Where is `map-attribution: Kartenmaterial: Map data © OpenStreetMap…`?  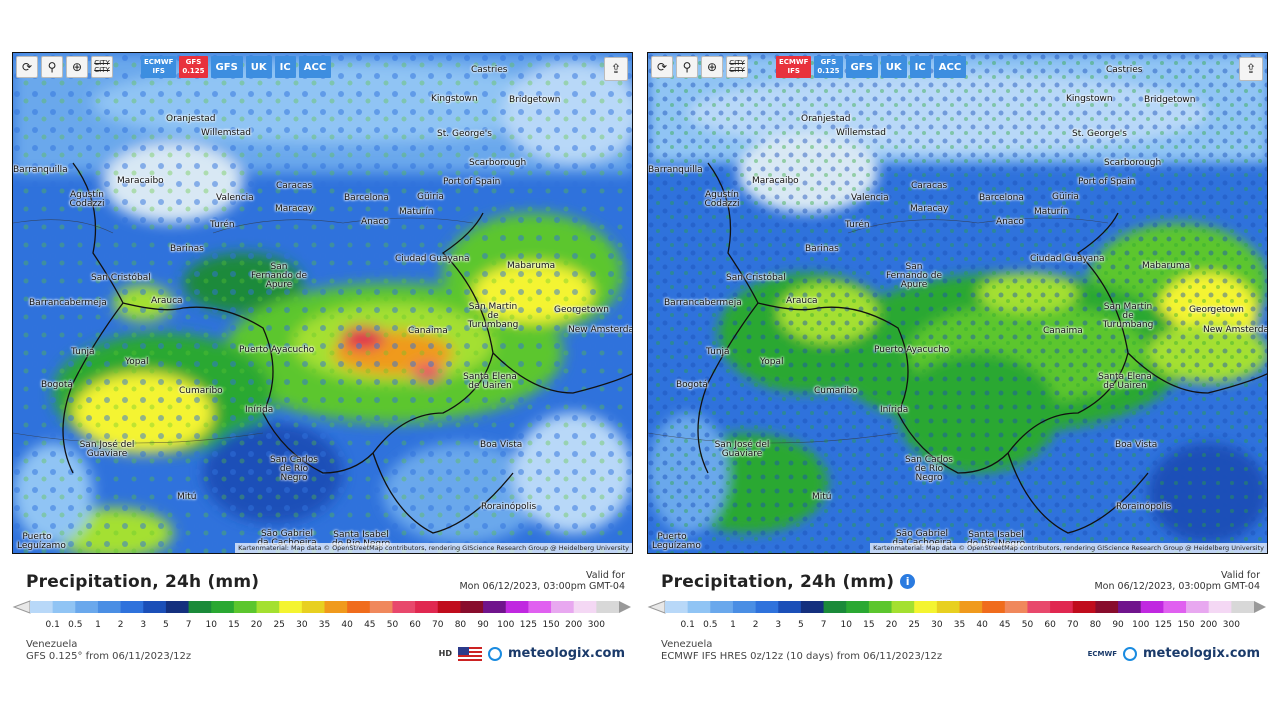
map-attribution: Kartenmaterial: Map data © OpenStreetMap… is located at coordinates (1068, 548).